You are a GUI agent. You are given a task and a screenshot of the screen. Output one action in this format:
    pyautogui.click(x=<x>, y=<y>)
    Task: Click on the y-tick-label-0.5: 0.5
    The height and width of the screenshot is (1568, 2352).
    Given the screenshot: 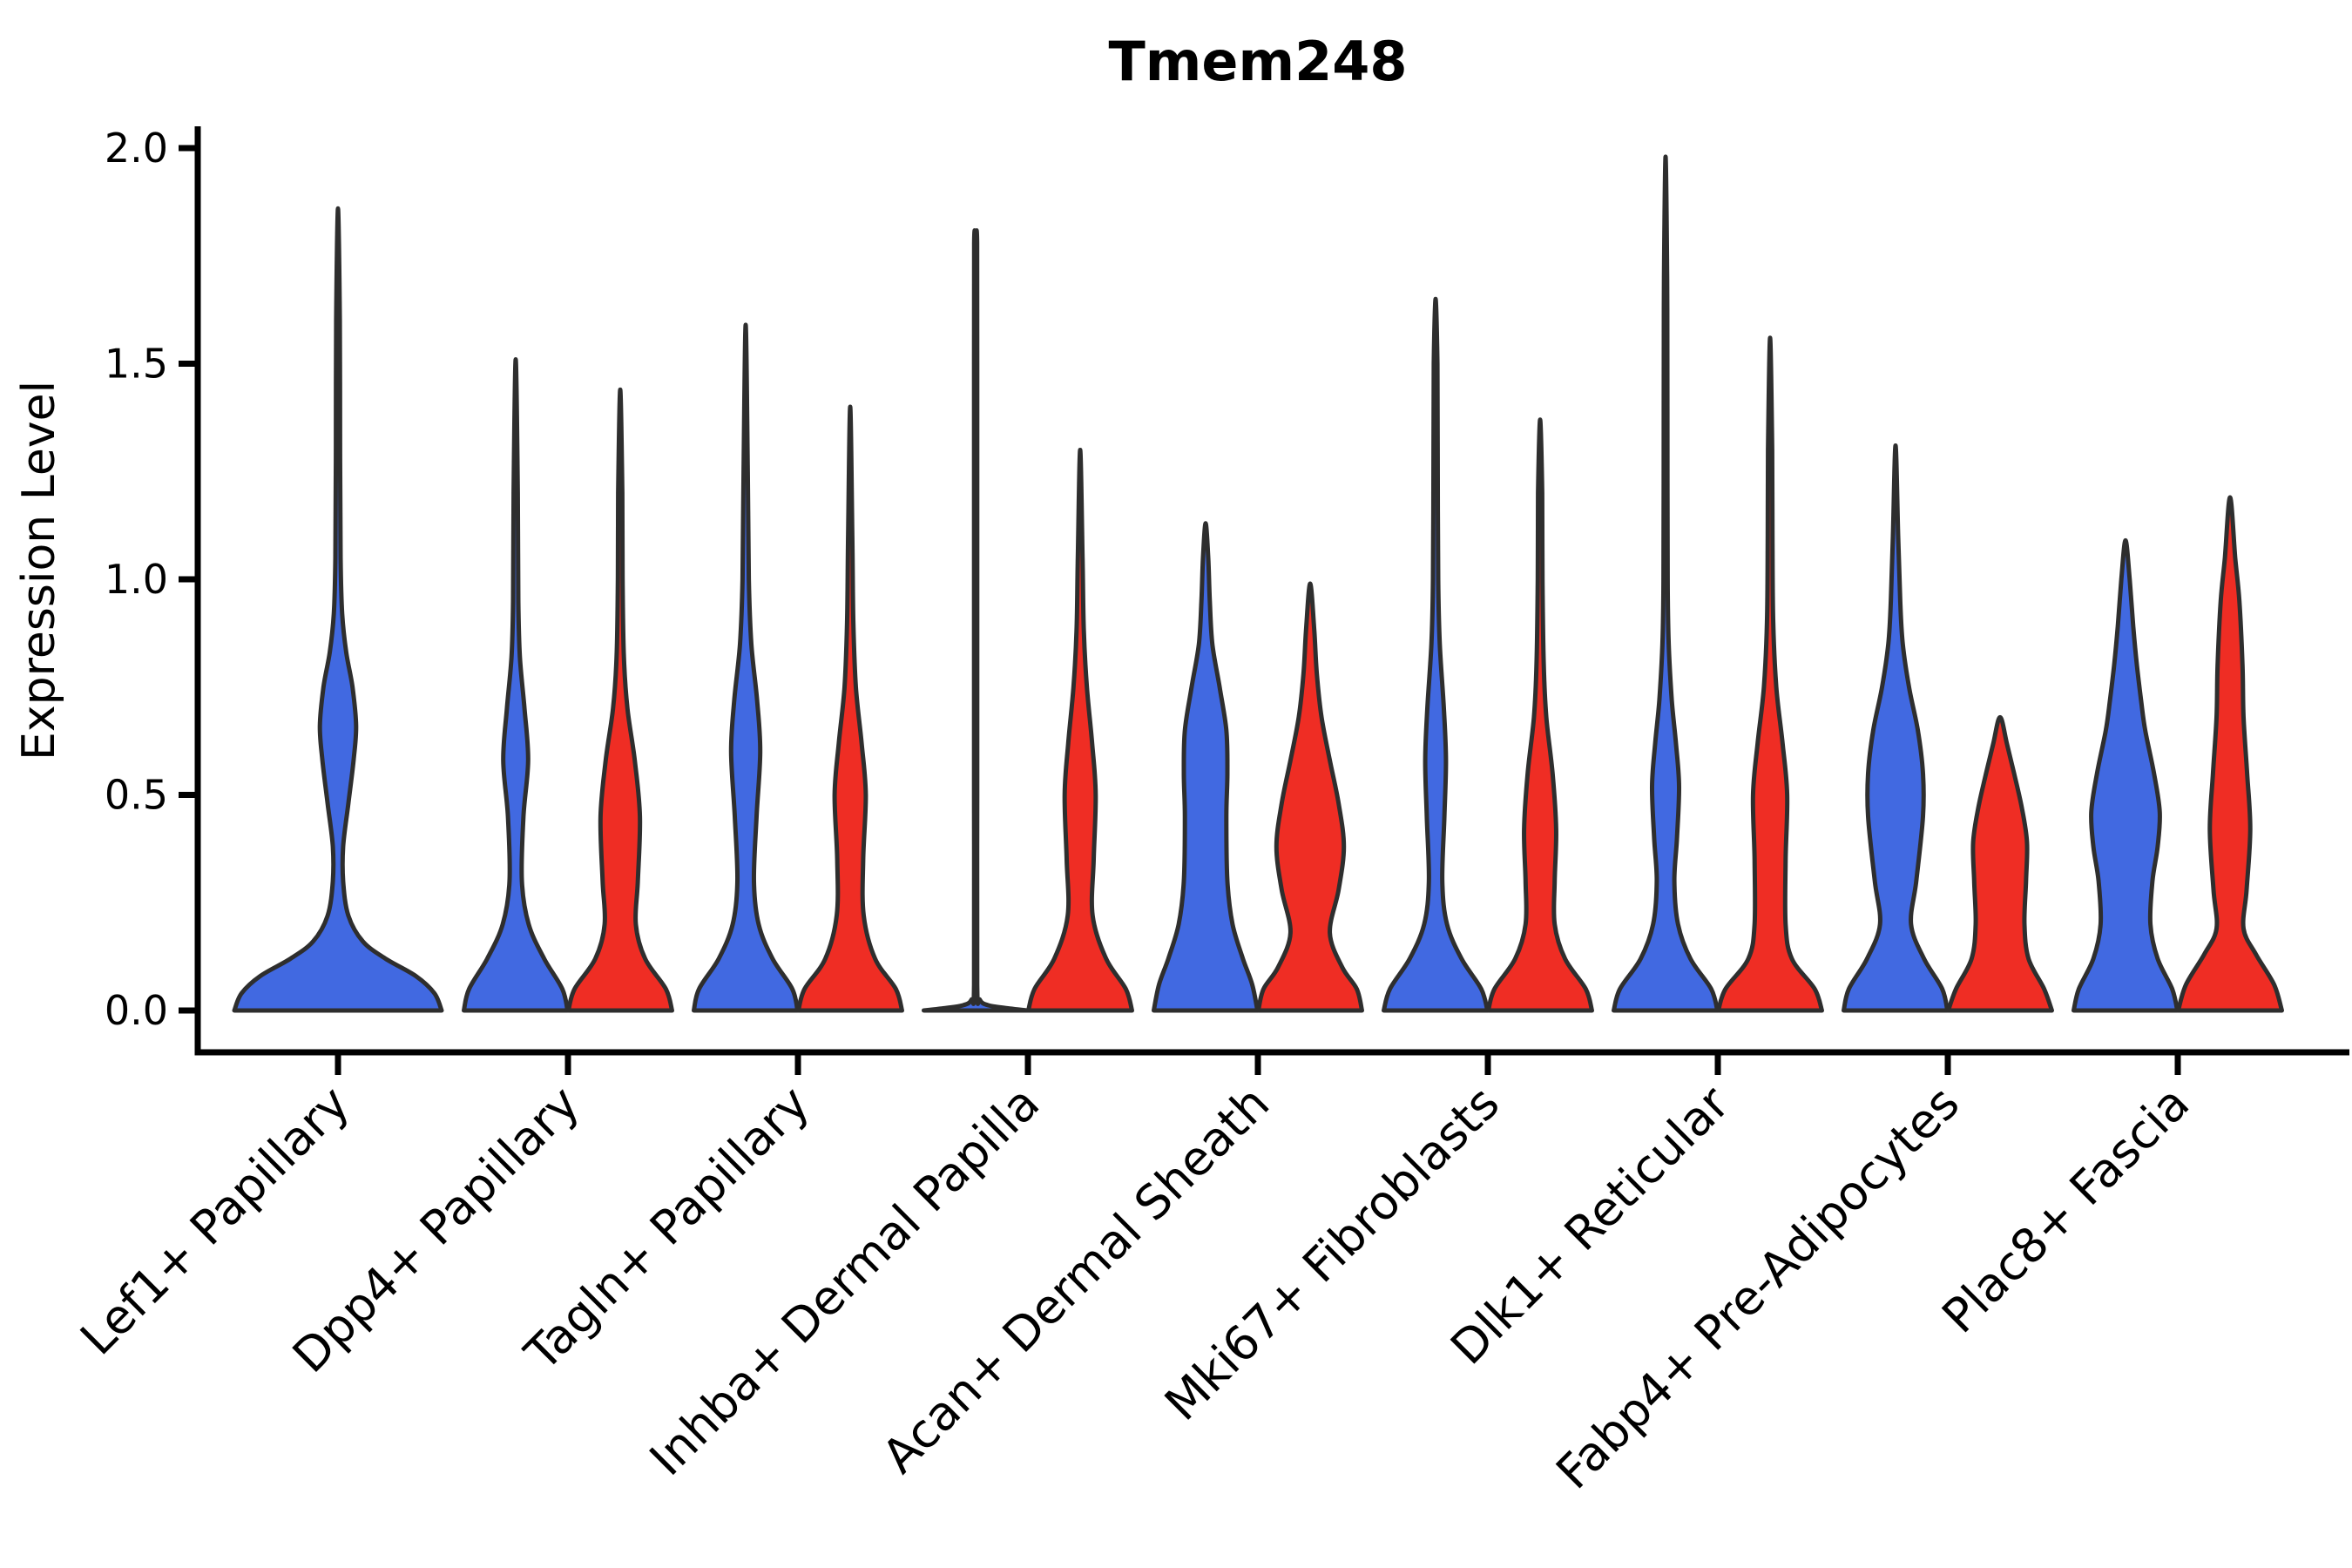 What is the action you would take?
    pyautogui.click(x=136, y=795)
    